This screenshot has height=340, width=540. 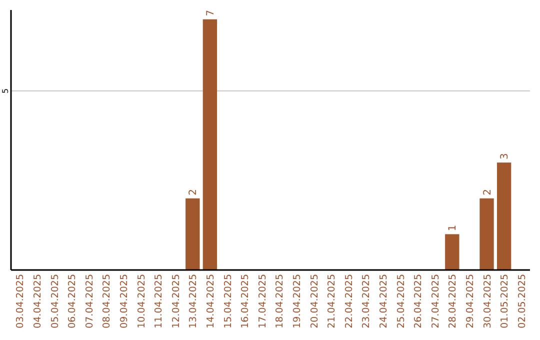 What do you see at coordinates (38, 301) in the screenshot?
I see `x-tick-label: 04.04.2025` at bounding box center [38, 301].